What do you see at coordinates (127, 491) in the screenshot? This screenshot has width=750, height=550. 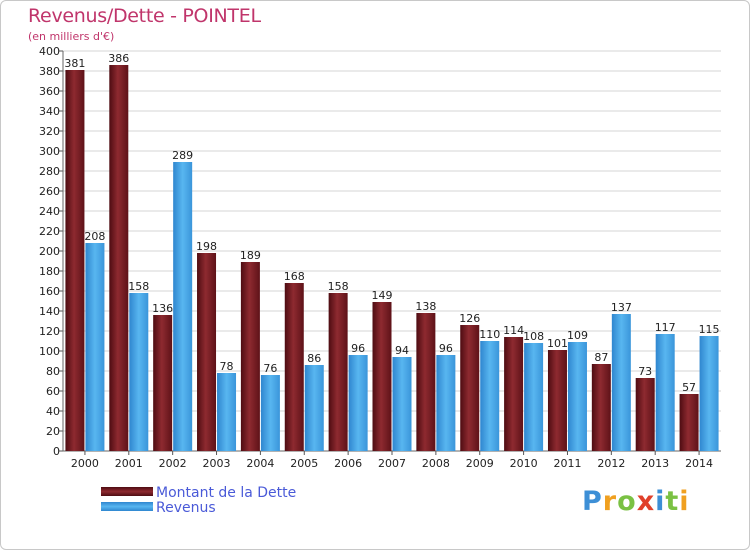 I see `legend-swatch-debt` at bounding box center [127, 491].